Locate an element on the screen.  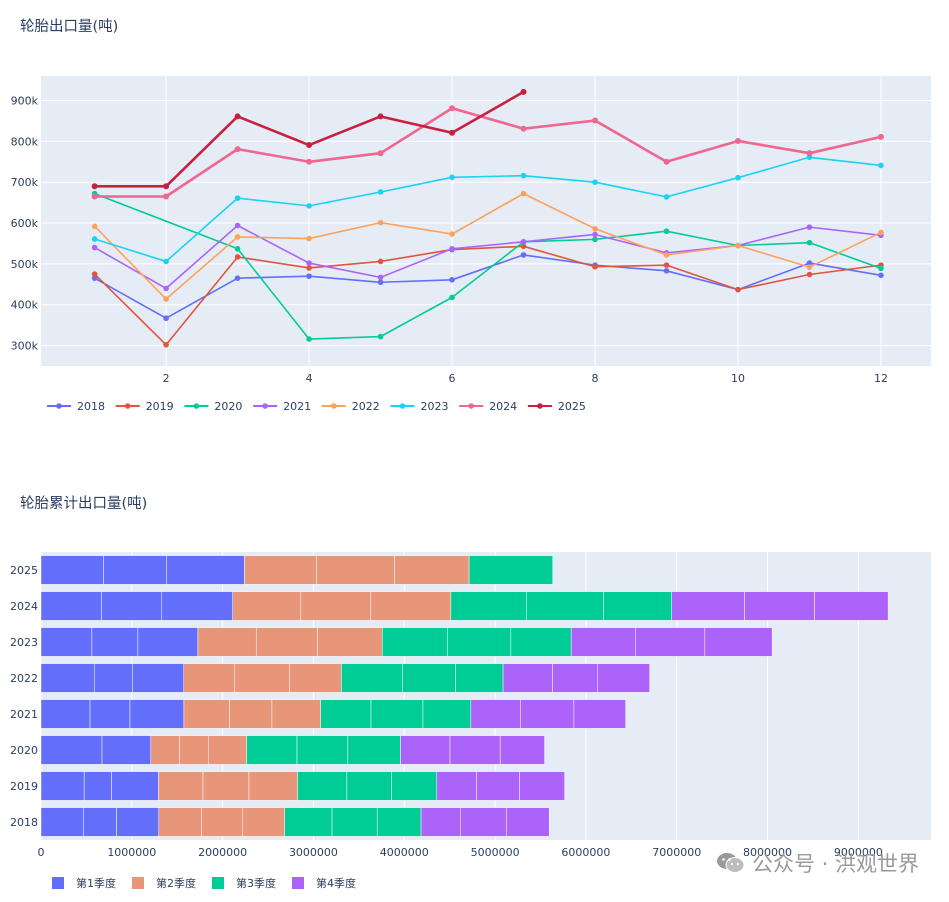
y-tick-label: 900k is located at coordinates (25, 101).